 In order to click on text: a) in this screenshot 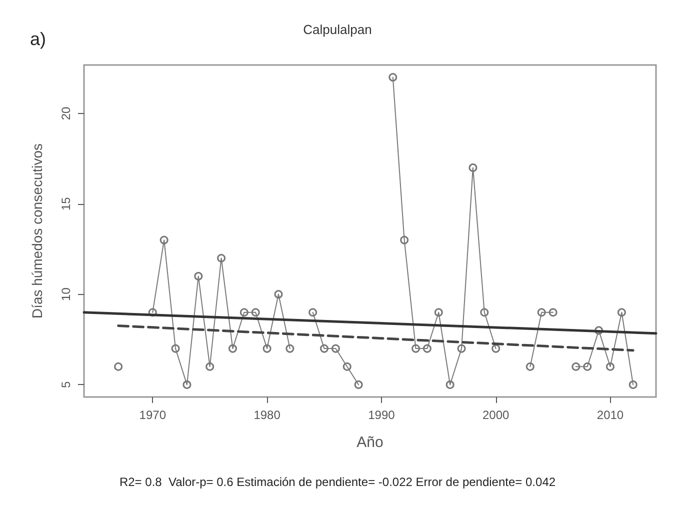, I will do `click(38, 39)`.